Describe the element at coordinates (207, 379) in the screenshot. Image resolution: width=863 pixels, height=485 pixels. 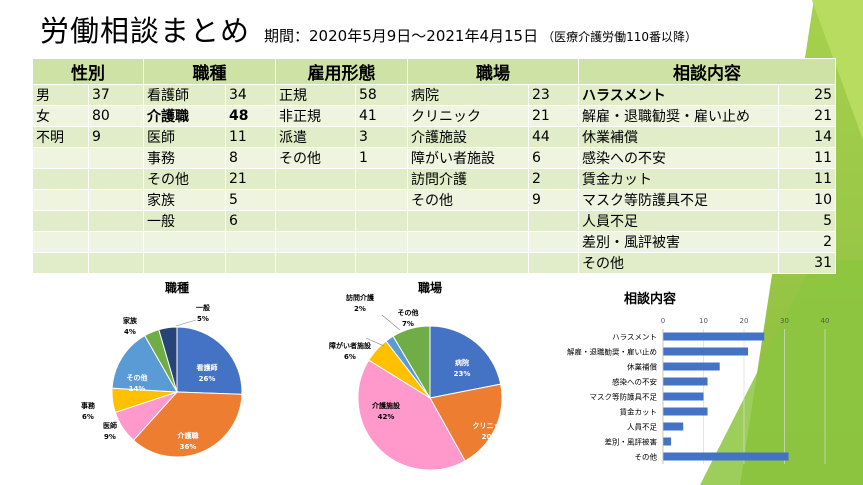
I see `pie-label-percent: 26%` at that location.